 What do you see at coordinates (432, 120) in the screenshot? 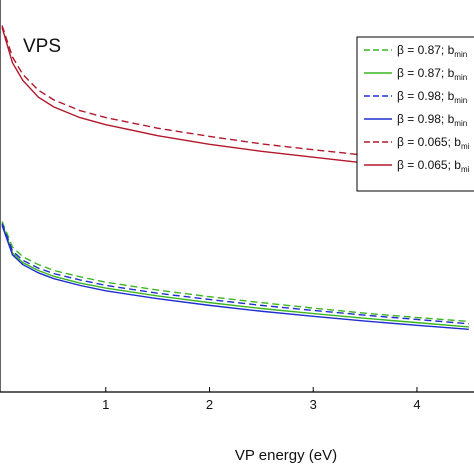
I see `legend-label-4: β = 0.98; bmin` at bounding box center [432, 120].